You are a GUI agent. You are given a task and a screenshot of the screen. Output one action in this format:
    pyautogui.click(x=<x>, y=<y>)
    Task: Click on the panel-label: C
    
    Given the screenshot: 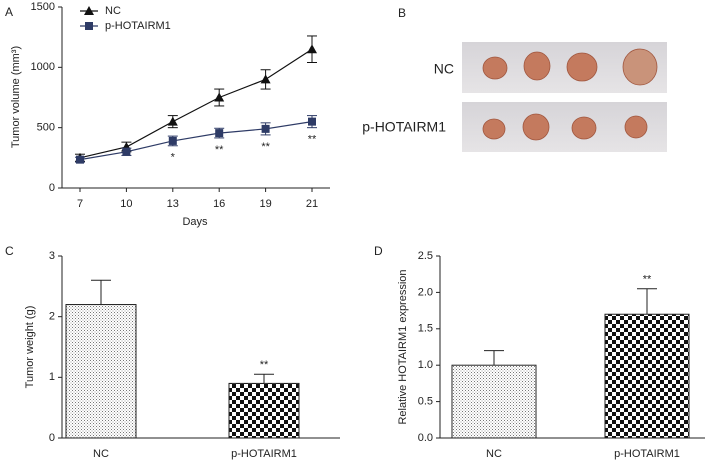 What is the action you would take?
    pyautogui.click(x=9, y=251)
    